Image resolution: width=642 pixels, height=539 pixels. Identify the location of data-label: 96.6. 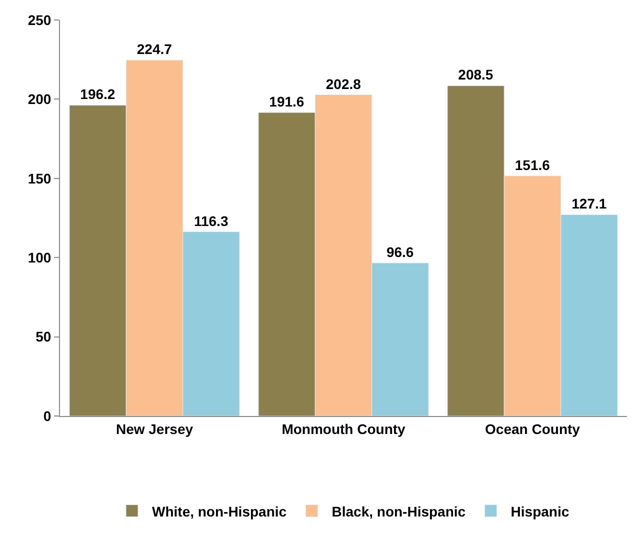
(400, 252).